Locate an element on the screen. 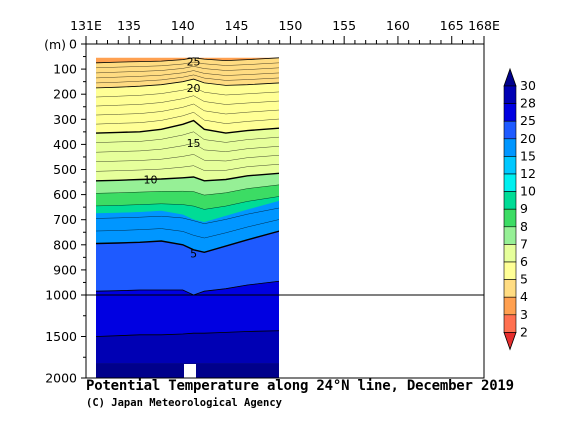 The image size is (570, 423). x-tick-label: 145 is located at coordinates (237, 25).